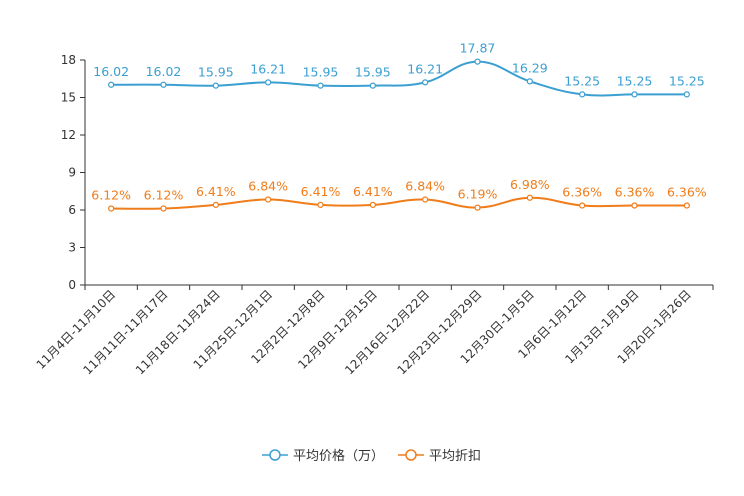 This screenshot has width=744, height=496. I want to click on y-tick-label: 12, so click(68, 135).